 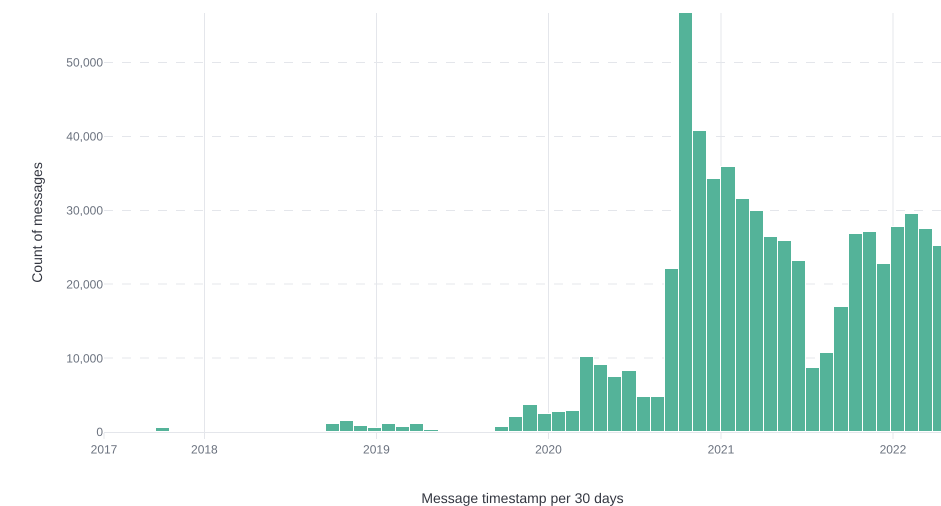 What do you see at coordinates (85, 137) in the screenshot?
I see `y-tick-label: 40,000` at bounding box center [85, 137].